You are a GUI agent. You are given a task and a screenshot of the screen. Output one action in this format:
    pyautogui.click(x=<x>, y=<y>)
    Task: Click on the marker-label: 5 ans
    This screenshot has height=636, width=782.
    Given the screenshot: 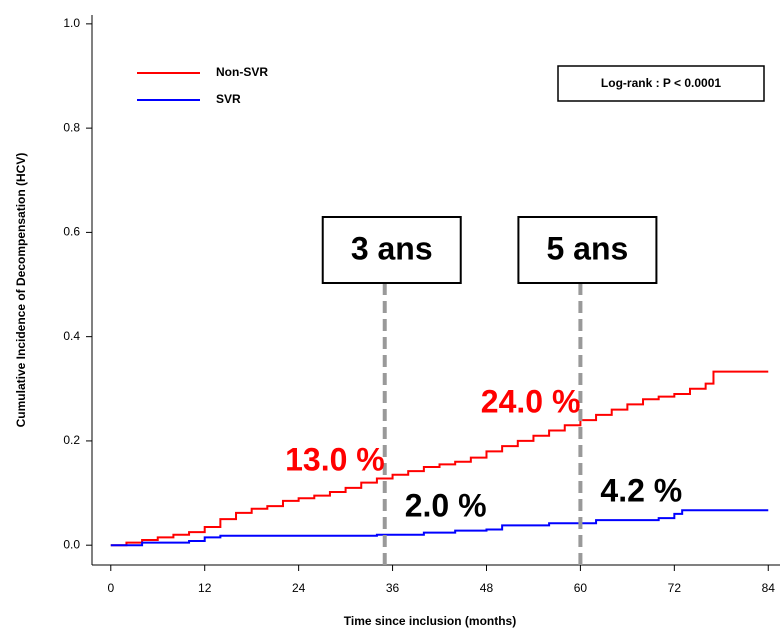 What is the action you would take?
    pyautogui.click(x=587, y=248)
    